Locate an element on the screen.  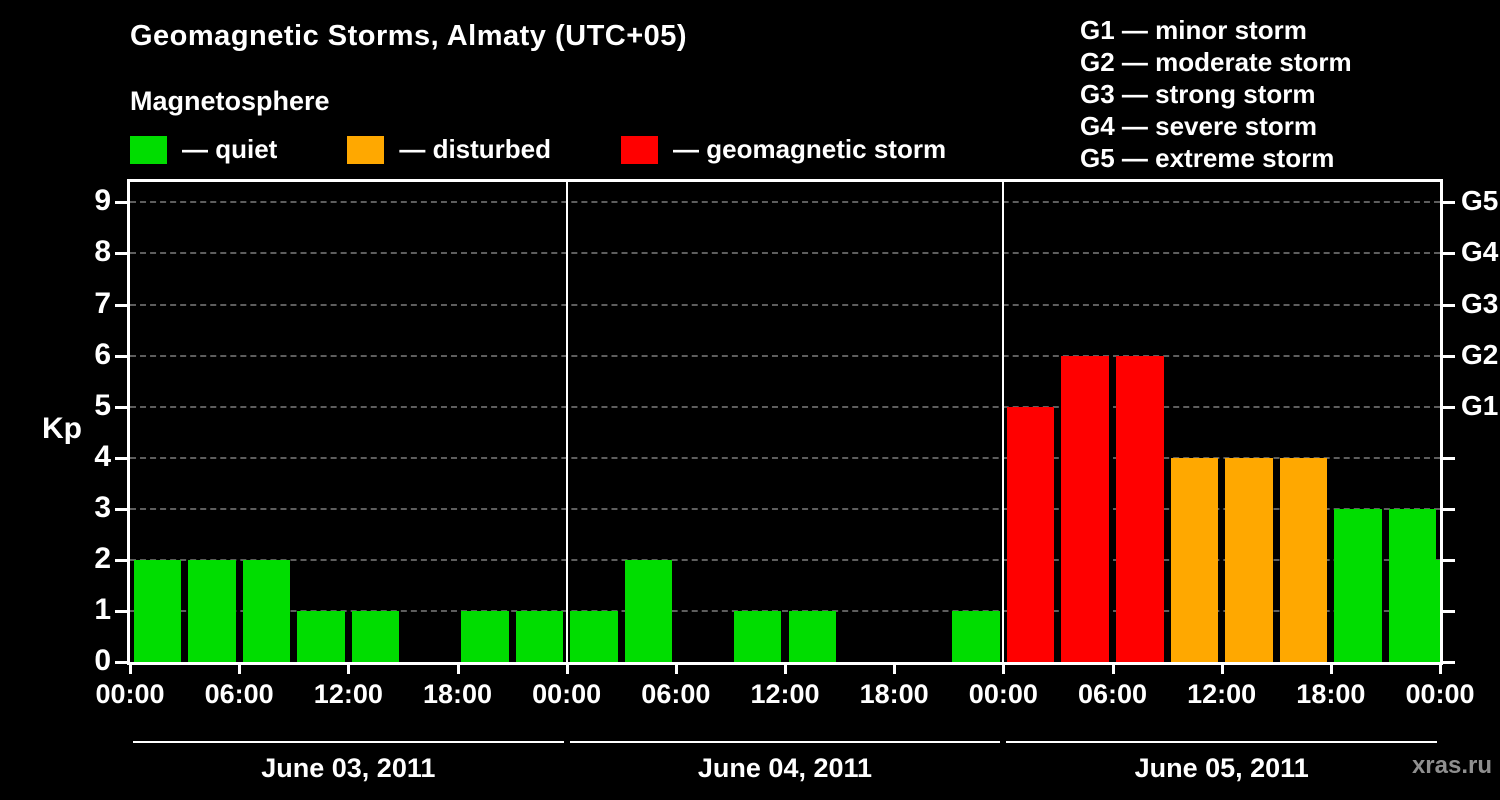
storm-scale-g5: G5 — extreme storm is located at coordinates (1207, 158).